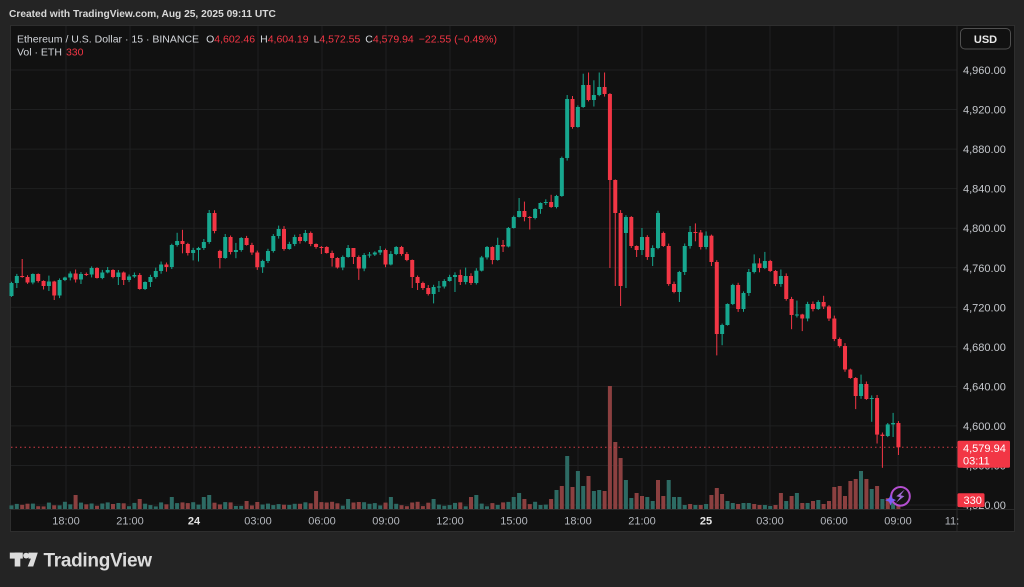  Describe the element at coordinates (952, 522) in the screenshot. I see `svg-text: 11:` at that location.